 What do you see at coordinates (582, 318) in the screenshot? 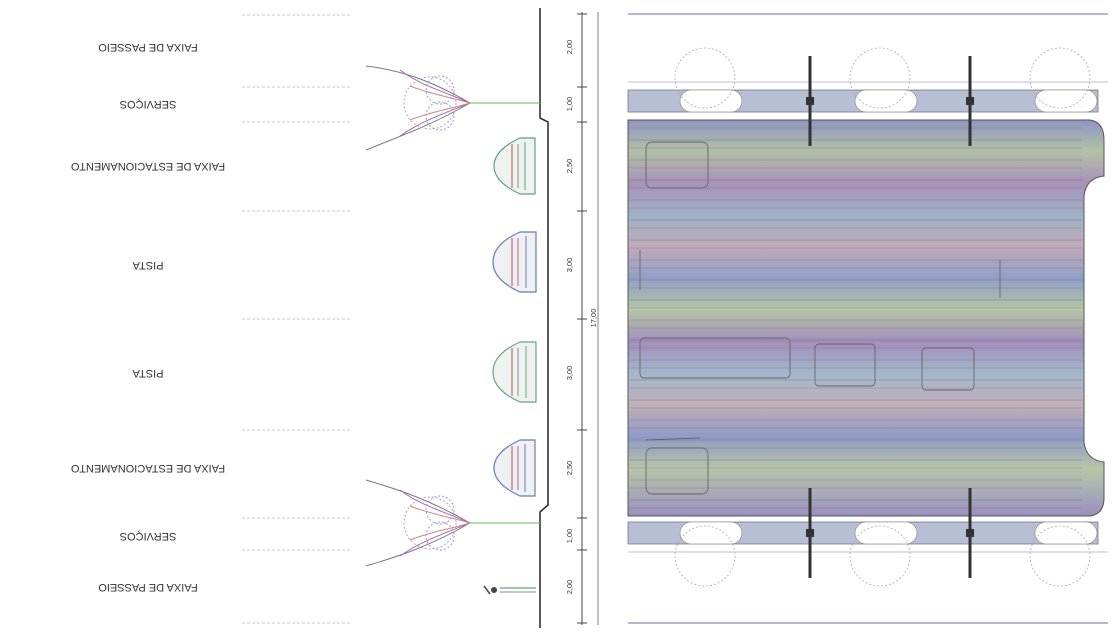
I see `dimension-line: 2,00 1,00 2,50 3,00 3,00 2,50 1,00 2,00 17,00` at bounding box center [582, 318].